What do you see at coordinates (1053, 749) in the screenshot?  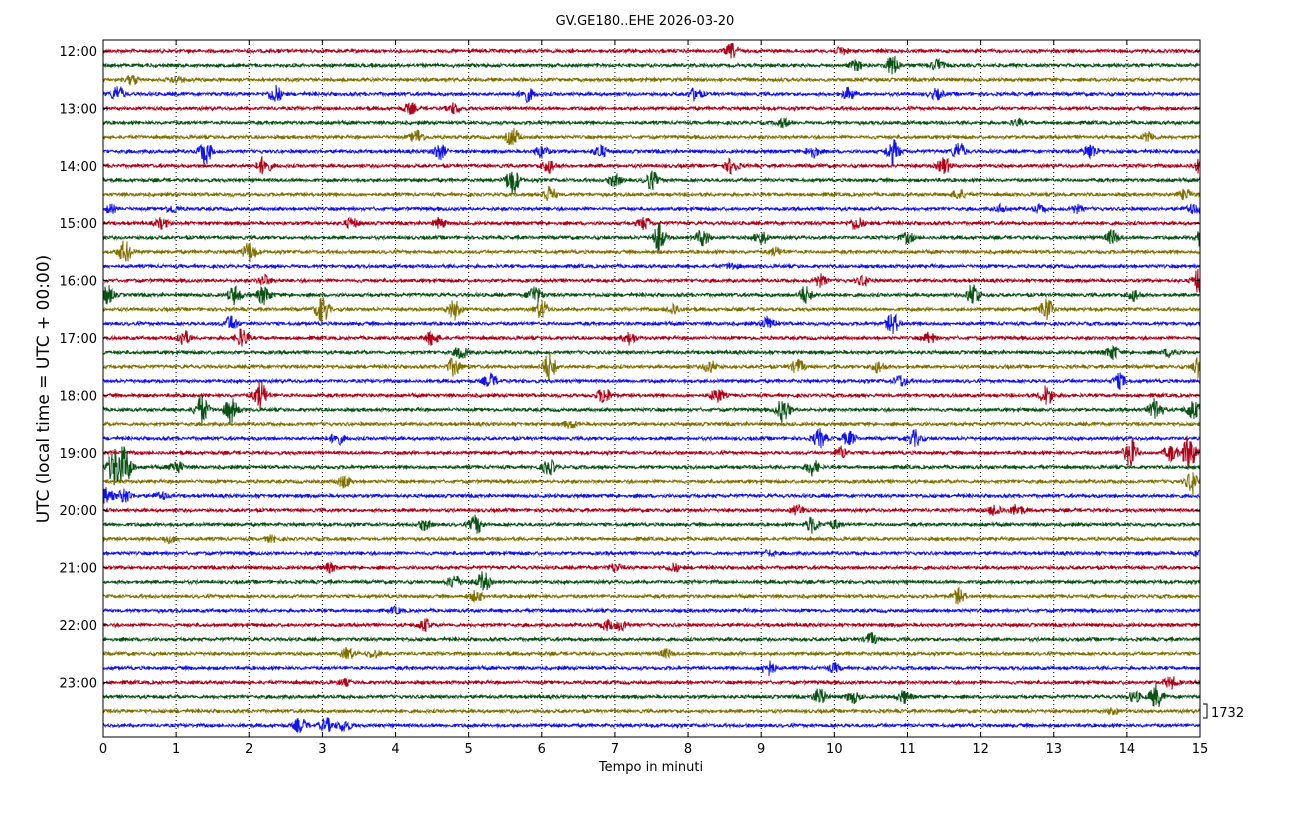 I see `x-tick-label: 13` at bounding box center [1053, 749].